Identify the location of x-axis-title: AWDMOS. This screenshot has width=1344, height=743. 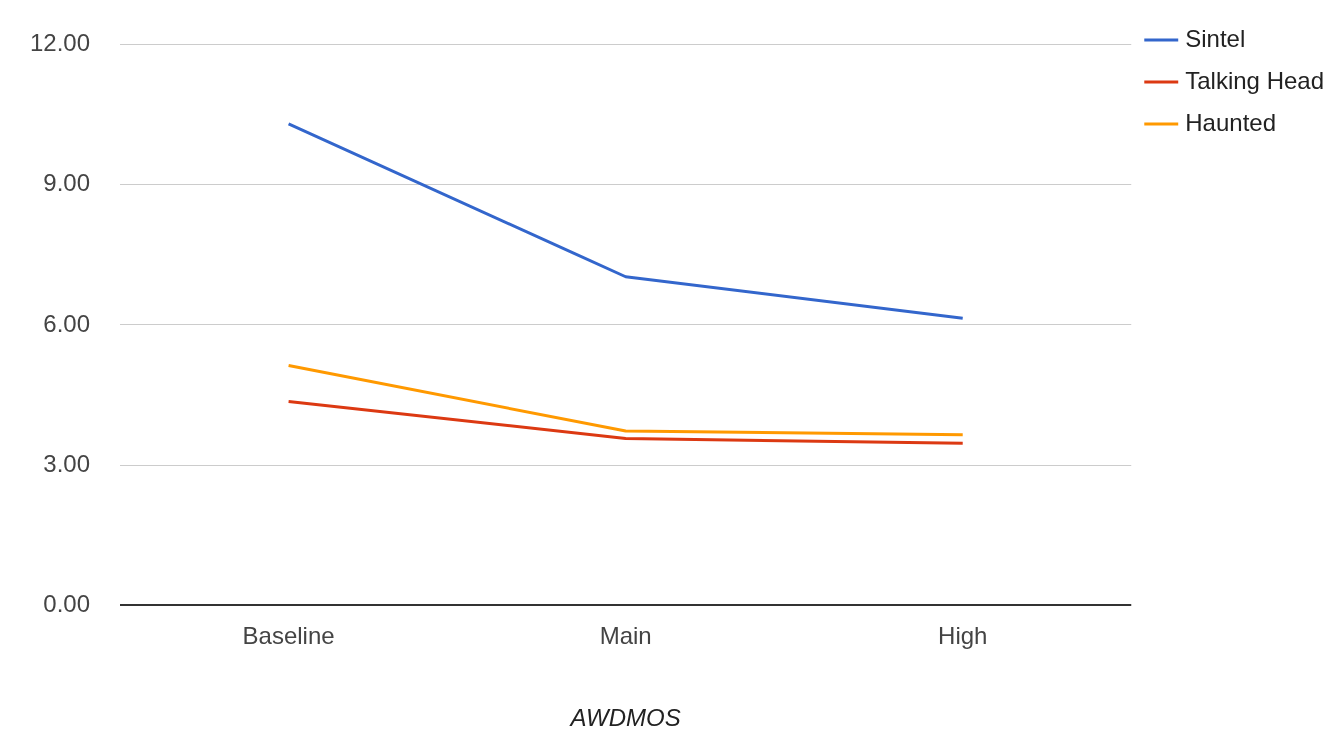
(624, 718).